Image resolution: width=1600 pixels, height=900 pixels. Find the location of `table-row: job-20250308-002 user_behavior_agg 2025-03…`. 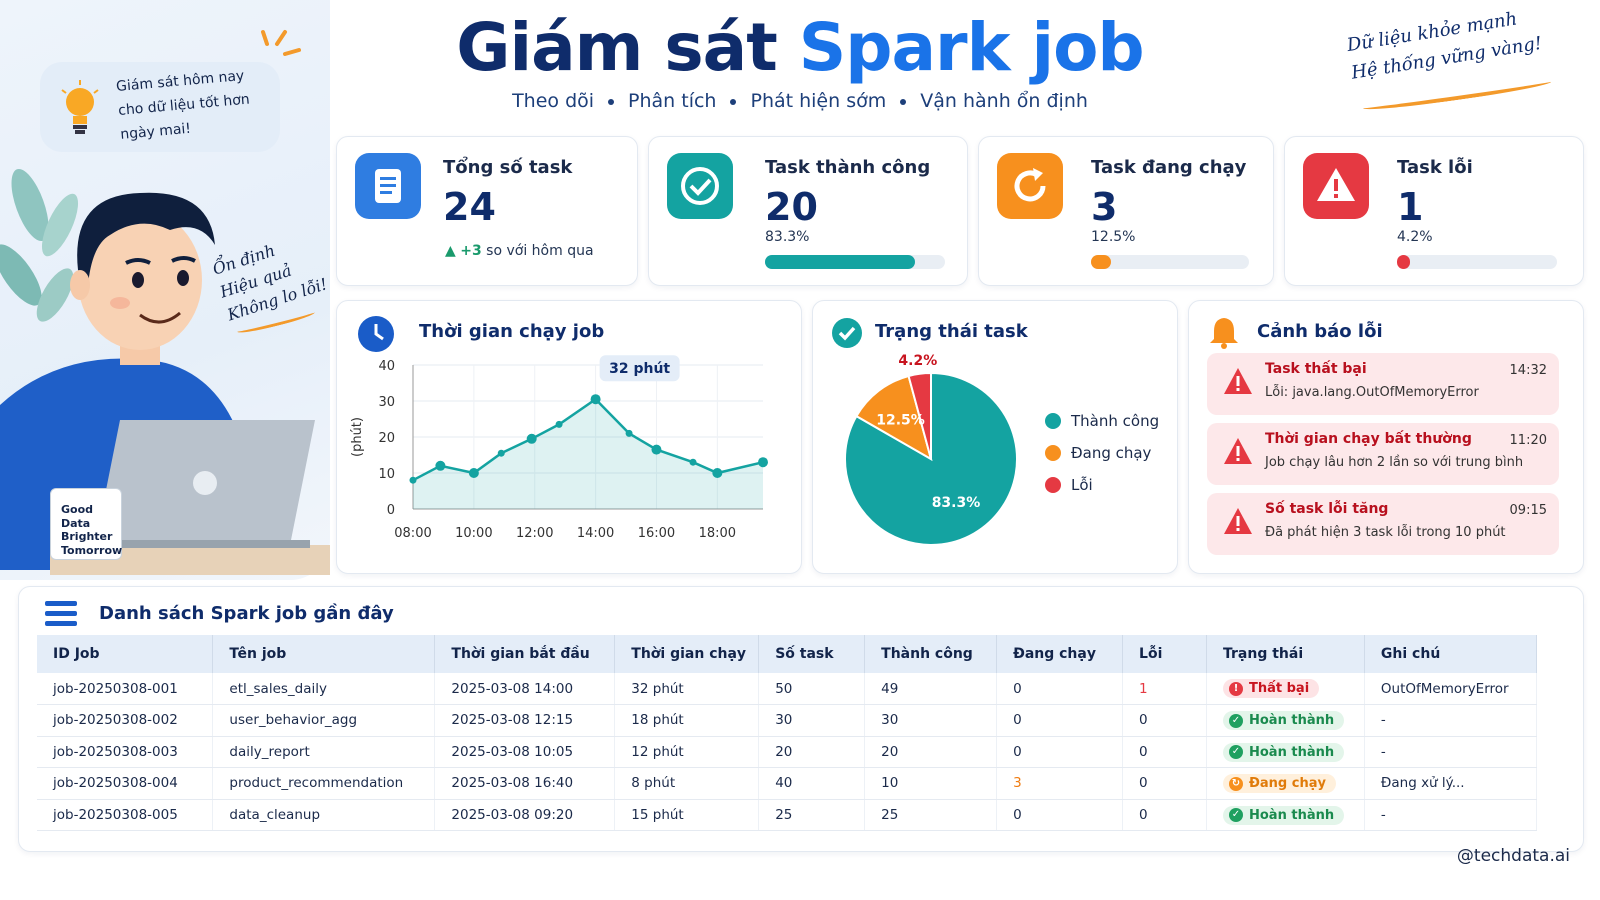

table-row: job-20250308-002 user_behavior_agg 2025-03… is located at coordinates (787, 720).